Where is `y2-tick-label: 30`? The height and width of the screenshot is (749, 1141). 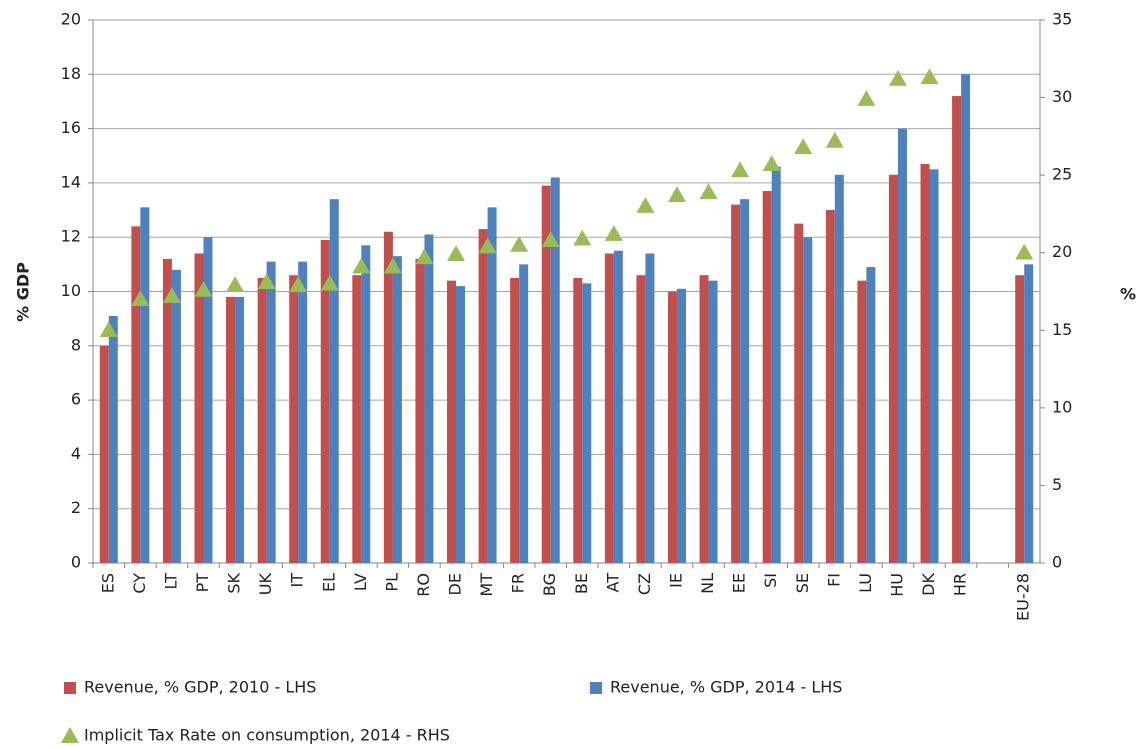 y2-tick-label: 30 is located at coordinates (1062, 96).